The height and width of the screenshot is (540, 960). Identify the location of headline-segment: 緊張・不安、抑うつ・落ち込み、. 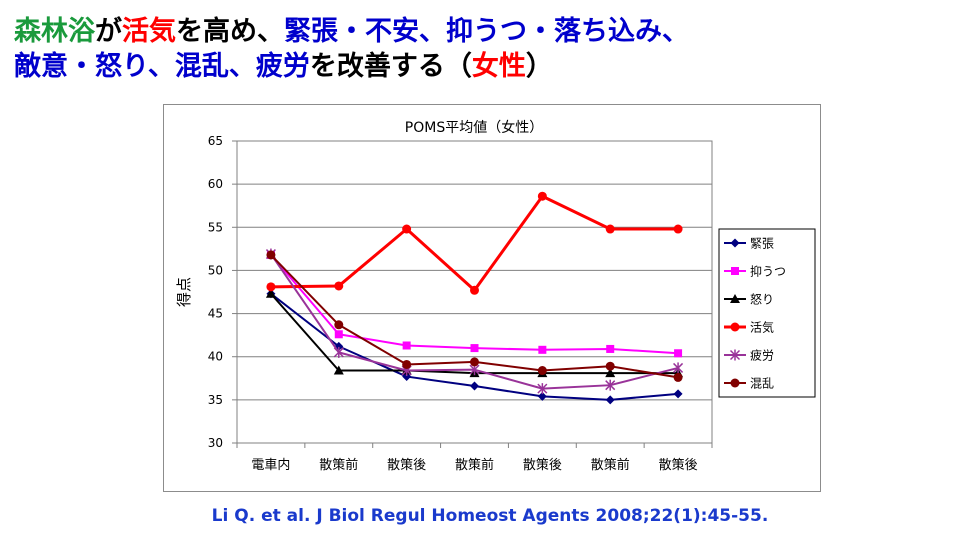
(486, 31).